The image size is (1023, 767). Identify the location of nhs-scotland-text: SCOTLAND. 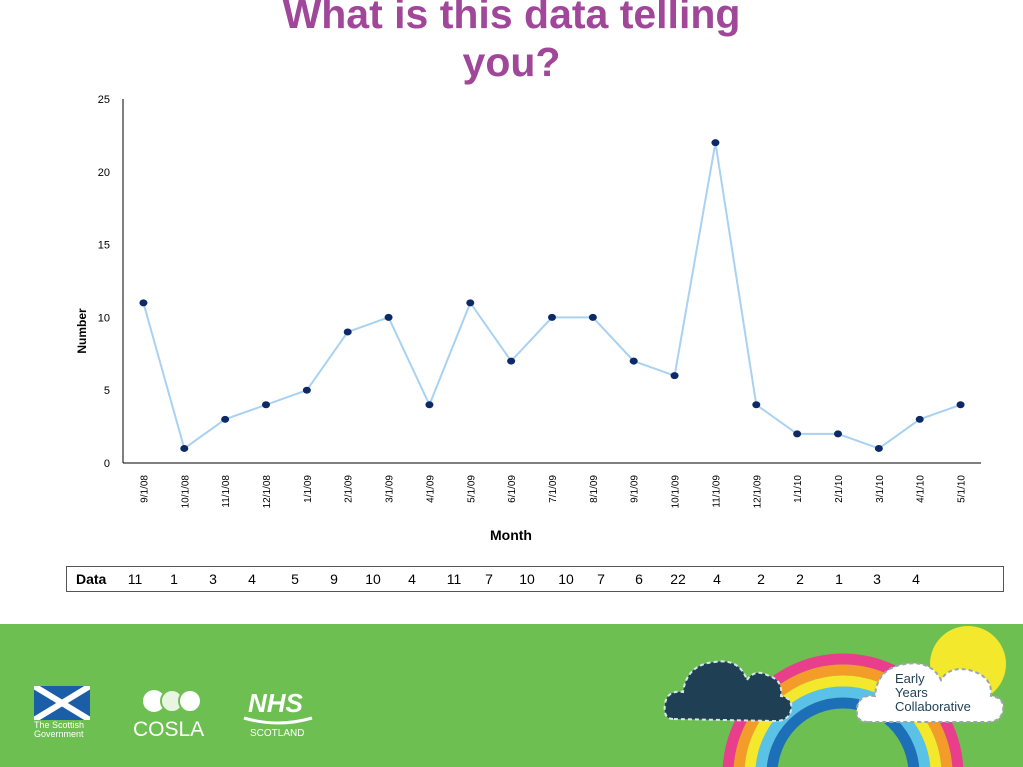
(277, 733).